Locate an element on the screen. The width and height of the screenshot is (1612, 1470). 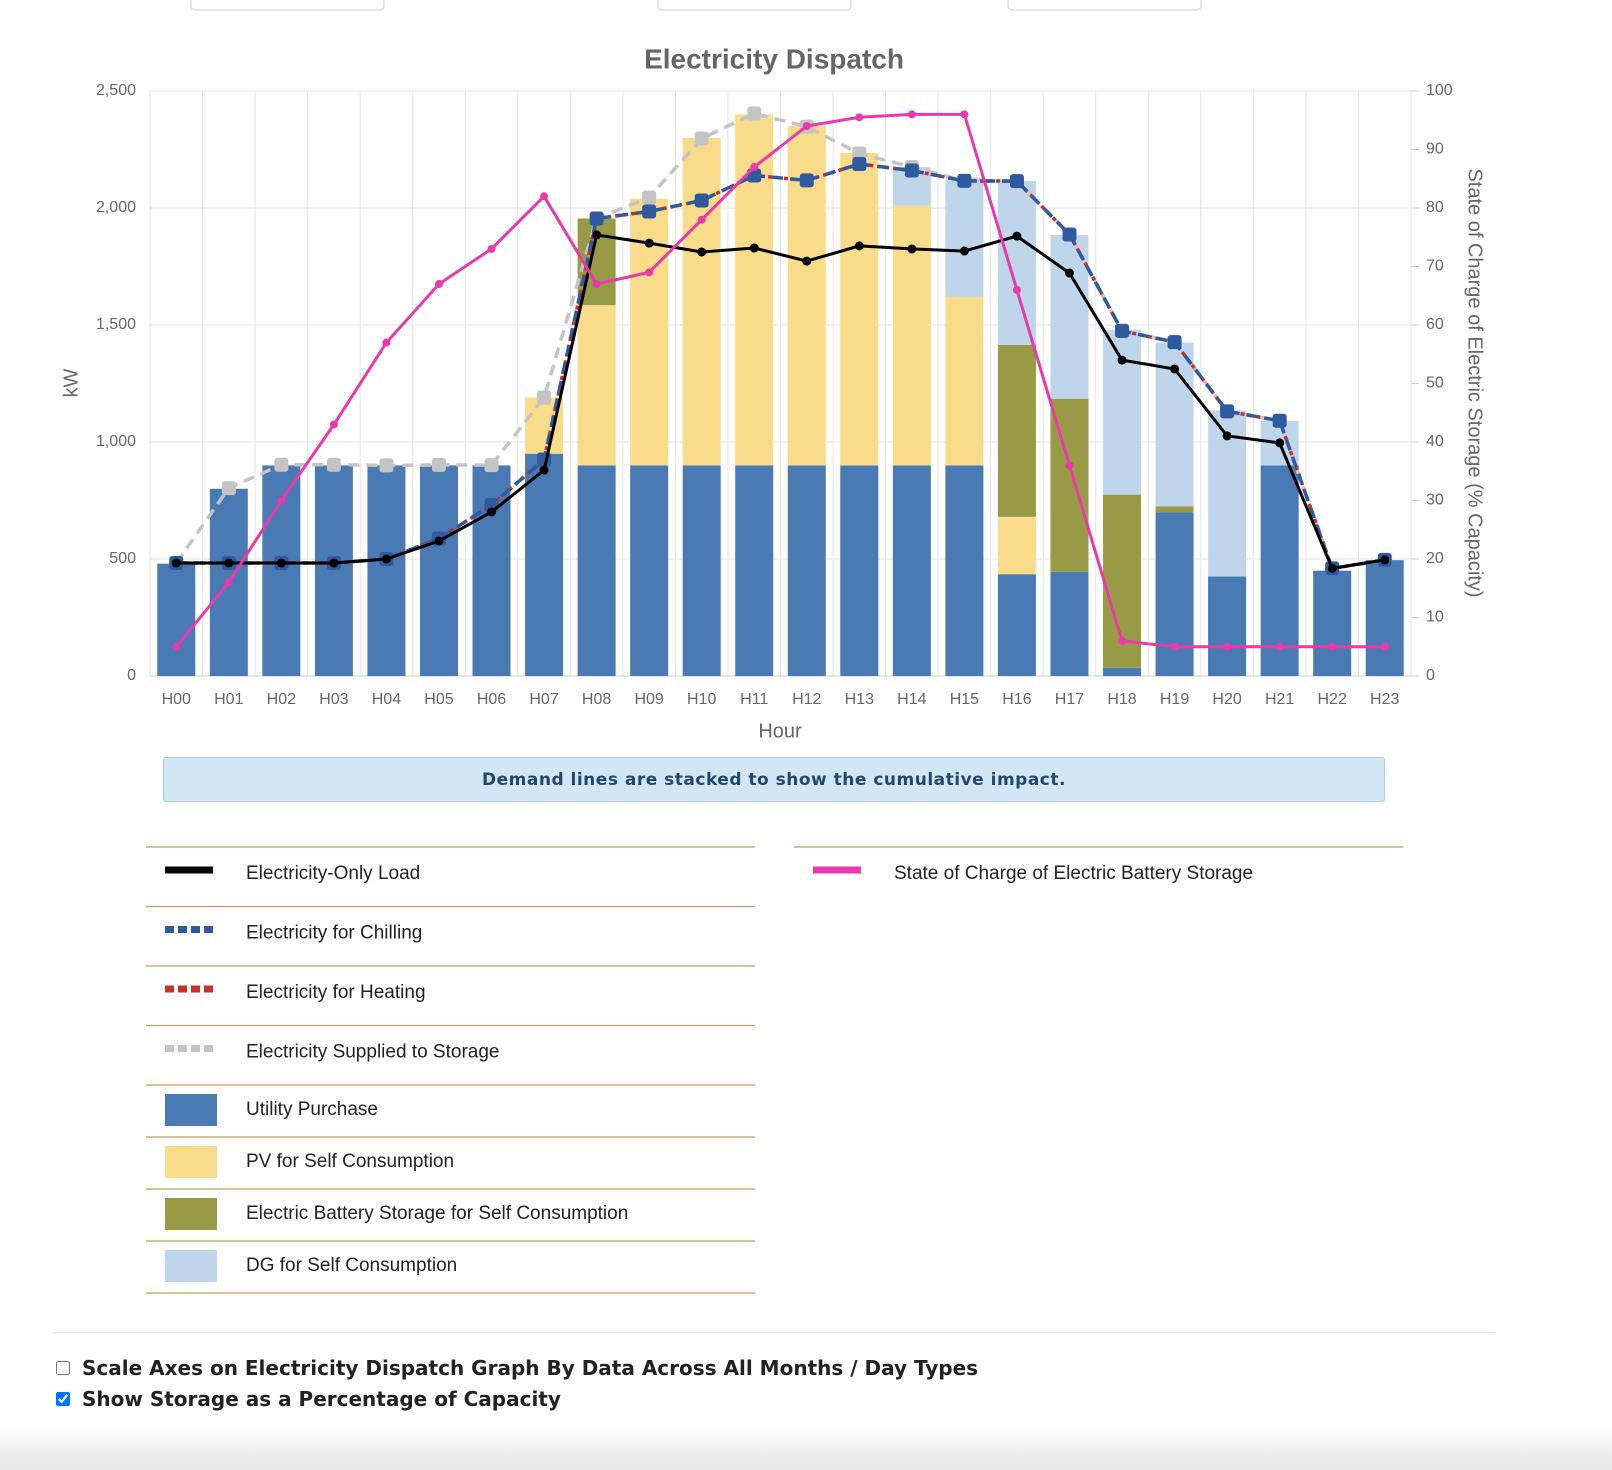
y2-tick-label: 60 is located at coordinates (1435, 324).